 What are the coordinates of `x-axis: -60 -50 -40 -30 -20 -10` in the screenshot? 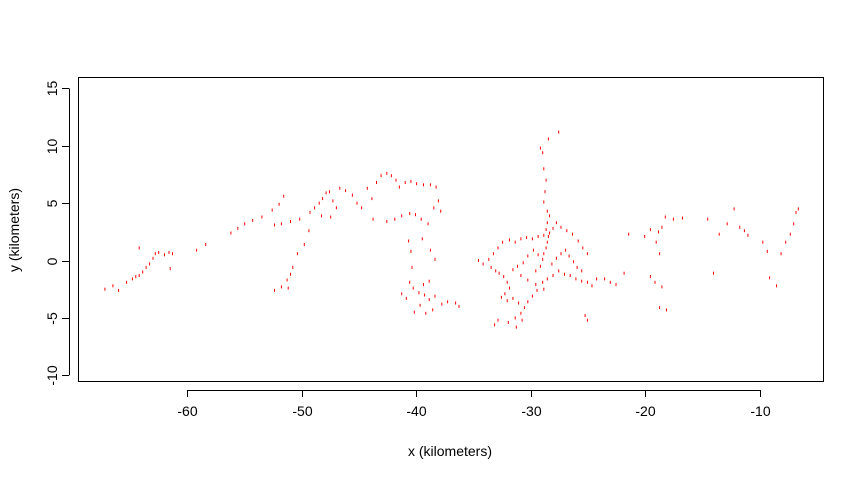 It's located at (474, 404).